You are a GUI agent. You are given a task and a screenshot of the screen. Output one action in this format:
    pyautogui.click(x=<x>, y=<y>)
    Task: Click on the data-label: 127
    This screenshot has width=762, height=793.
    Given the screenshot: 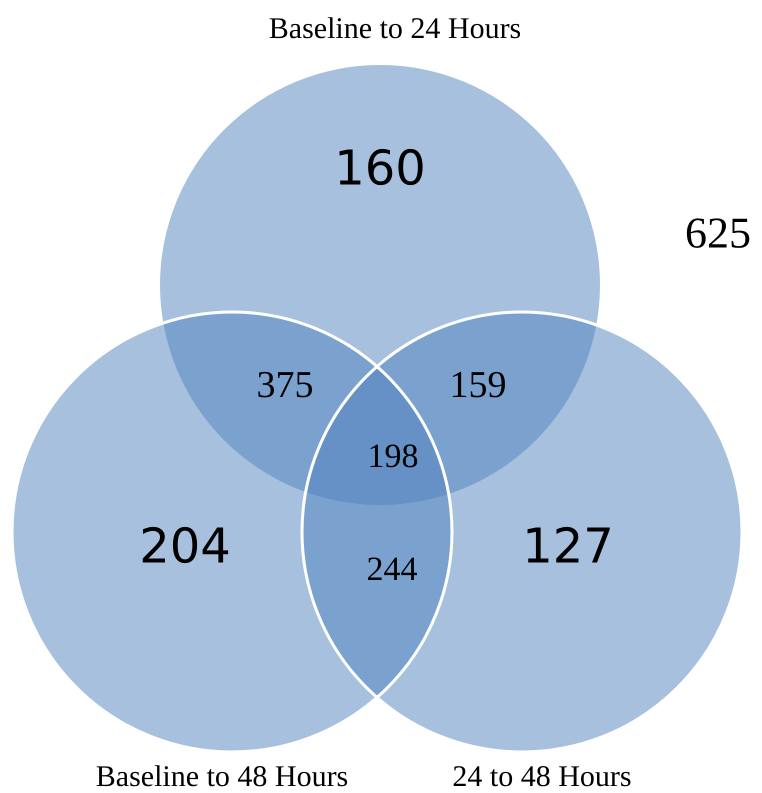 What is the action you would take?
    pyautogui.click(x=568, y=546)
    